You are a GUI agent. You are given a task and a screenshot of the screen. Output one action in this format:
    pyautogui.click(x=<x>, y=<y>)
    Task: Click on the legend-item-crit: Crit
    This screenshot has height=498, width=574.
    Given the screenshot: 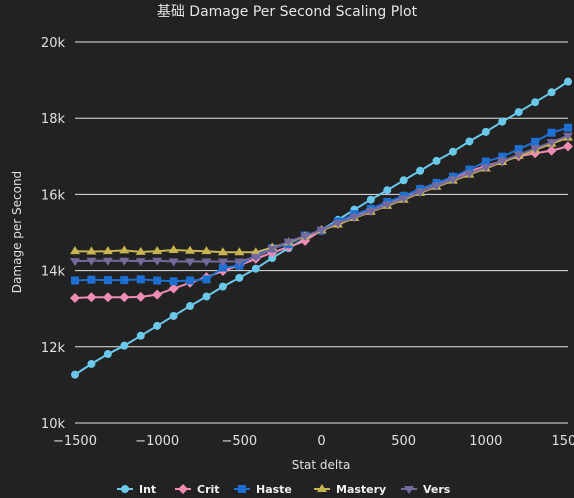 What is the action you would take?
    pyautogui.click(x=197, y=489)
    